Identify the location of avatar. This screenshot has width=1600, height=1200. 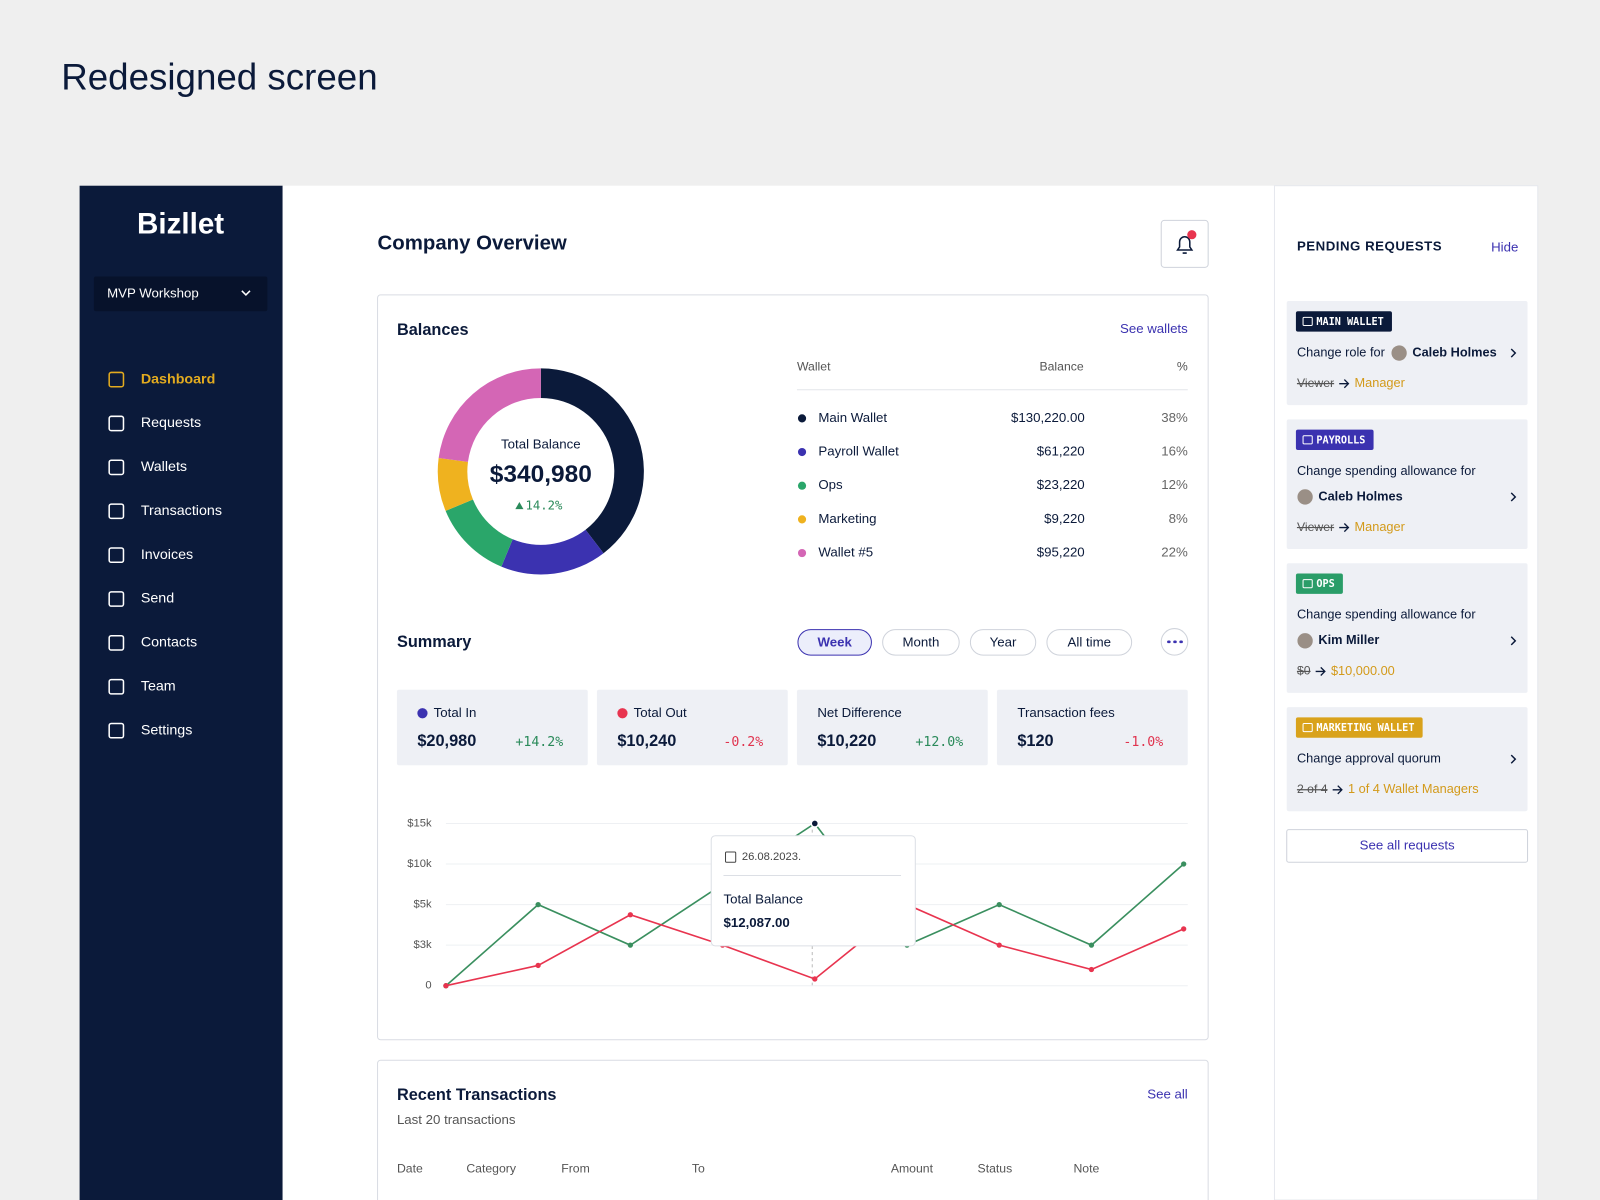
(1399, 353).